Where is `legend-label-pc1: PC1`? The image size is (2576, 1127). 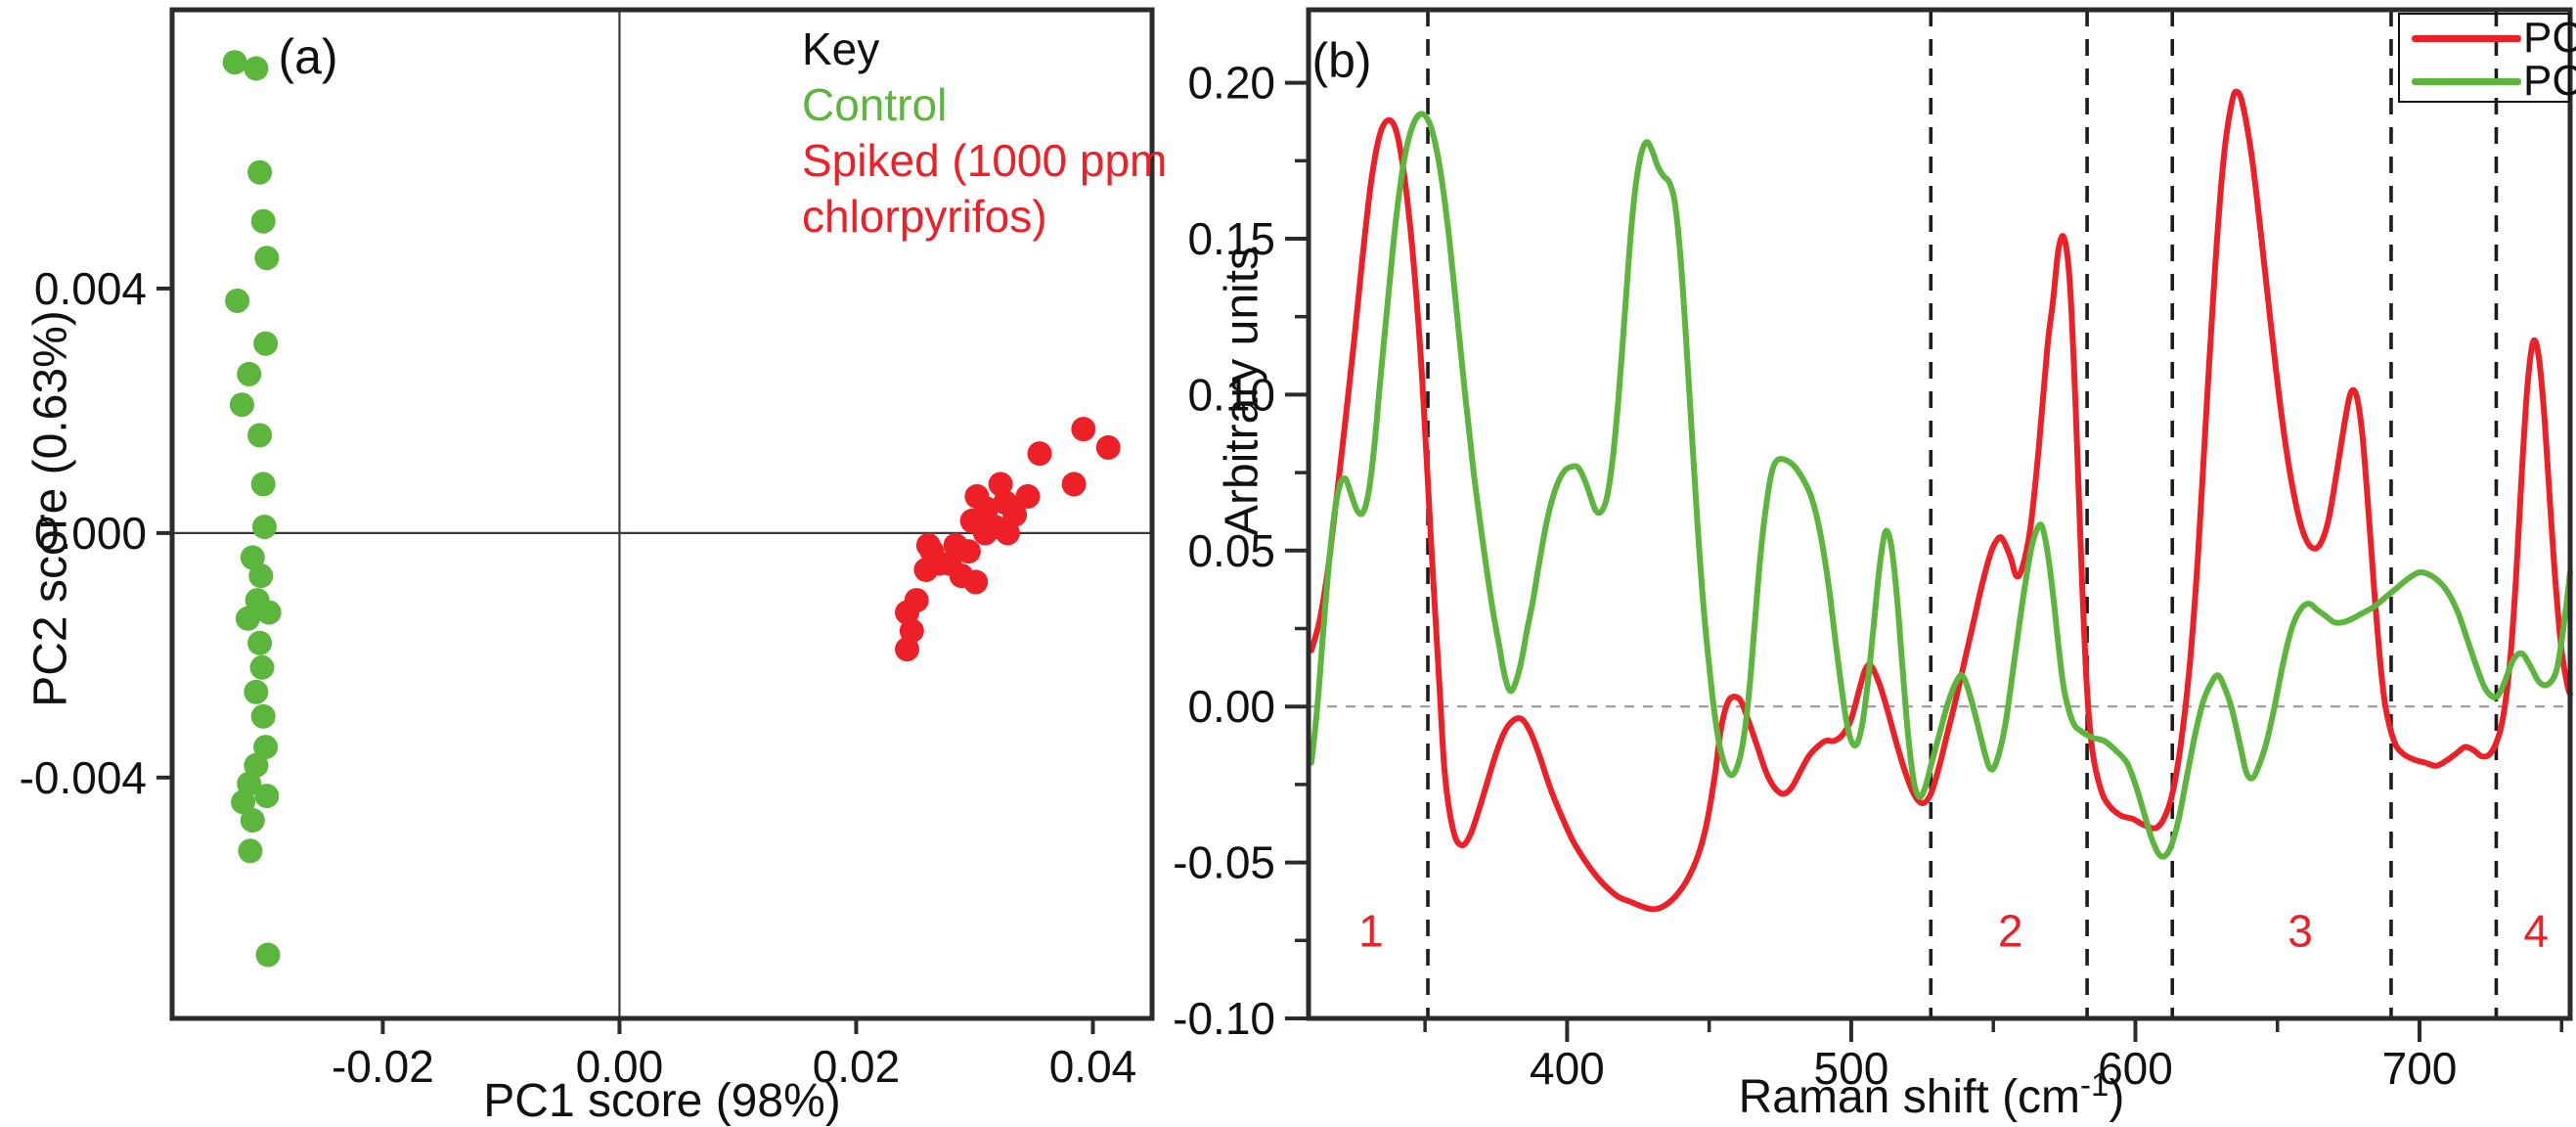 legend-label-pc1: PC1 is located at coordinates (2549, 38).